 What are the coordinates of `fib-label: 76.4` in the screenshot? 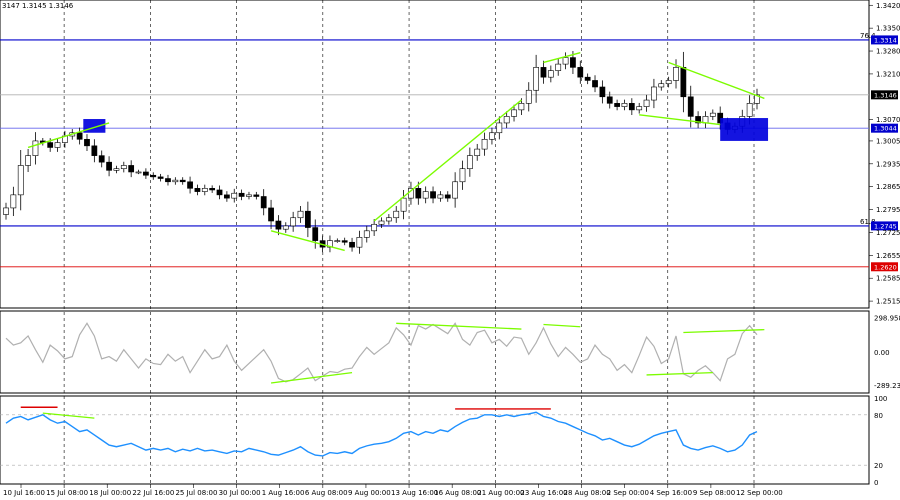 It's located at (868, 36).